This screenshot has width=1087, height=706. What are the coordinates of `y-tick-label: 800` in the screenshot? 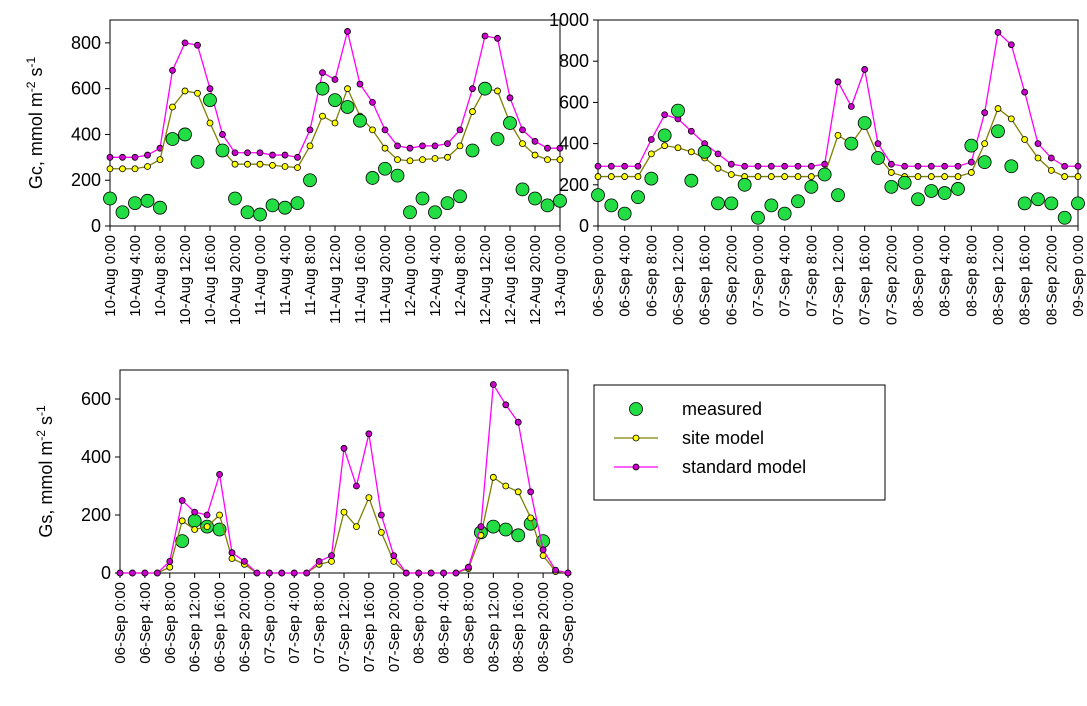 It's located at (574, 61).